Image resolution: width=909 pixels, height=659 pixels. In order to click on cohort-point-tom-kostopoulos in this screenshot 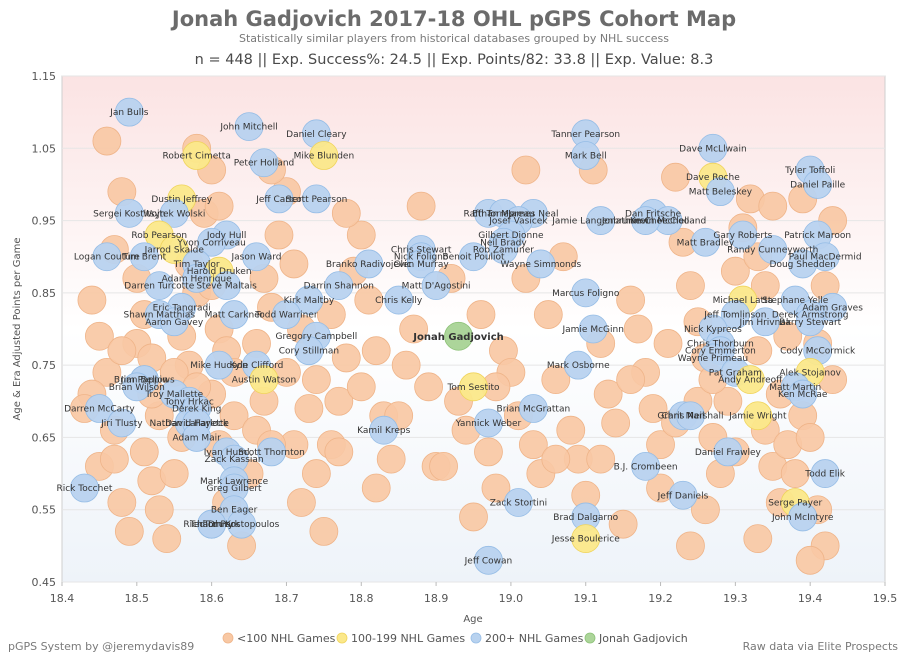, I will do `click(241, 524)`.